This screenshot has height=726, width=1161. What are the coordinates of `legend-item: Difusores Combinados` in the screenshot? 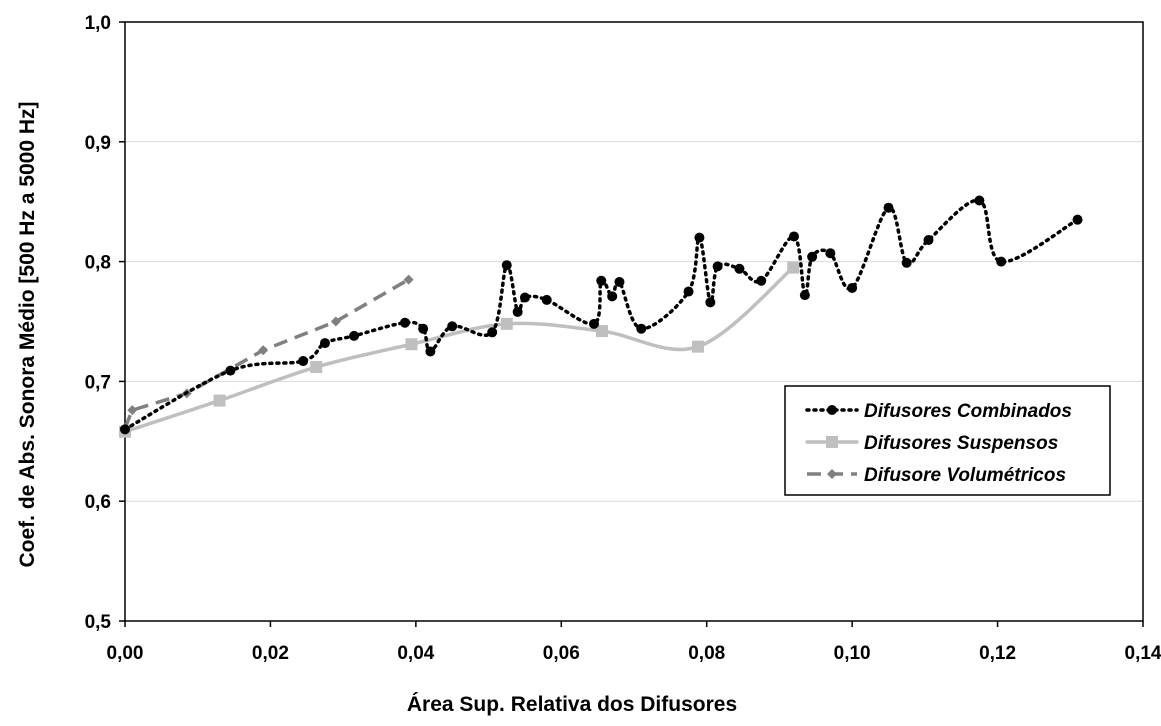 It's located at (938, 411).